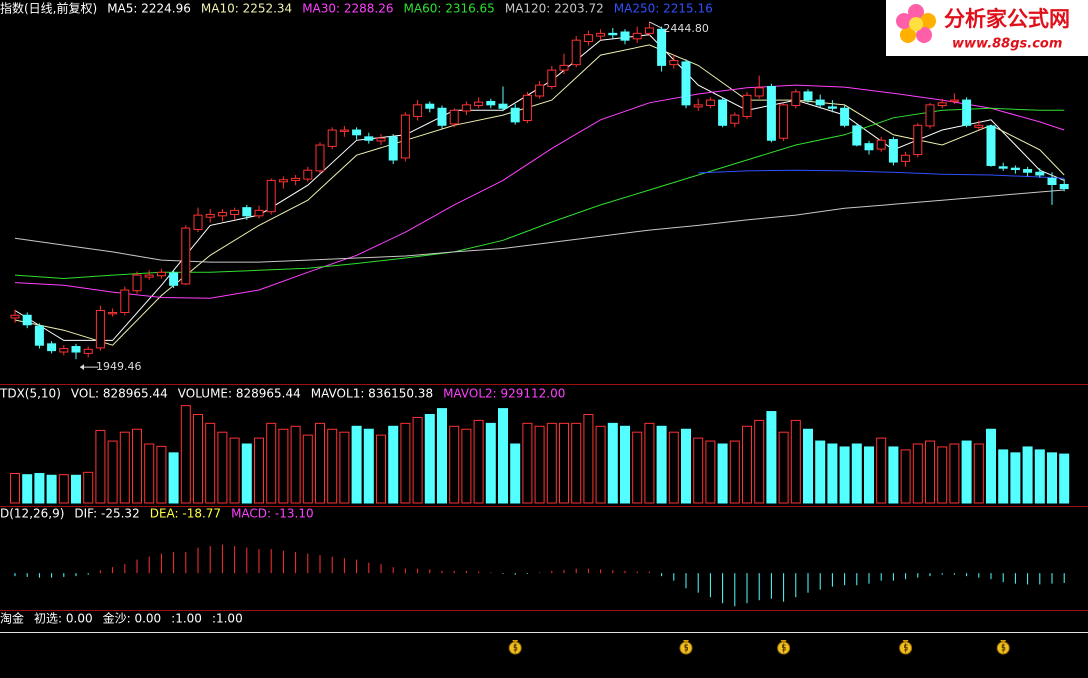 The height and width of the screenshot is (678, 1088). Describe the element at coordinates (686, 28) in the screenshot. I see `annotation-label: 2444.80` at that location.